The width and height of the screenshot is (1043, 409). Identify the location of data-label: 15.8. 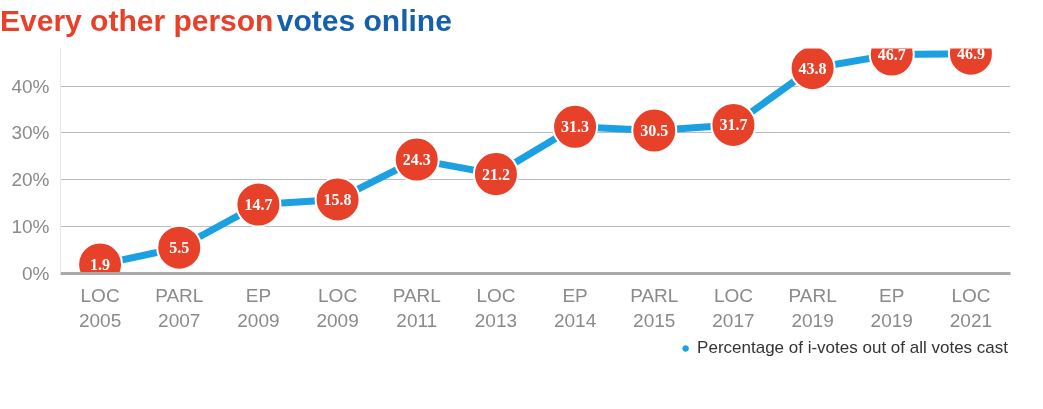
(337, 199).